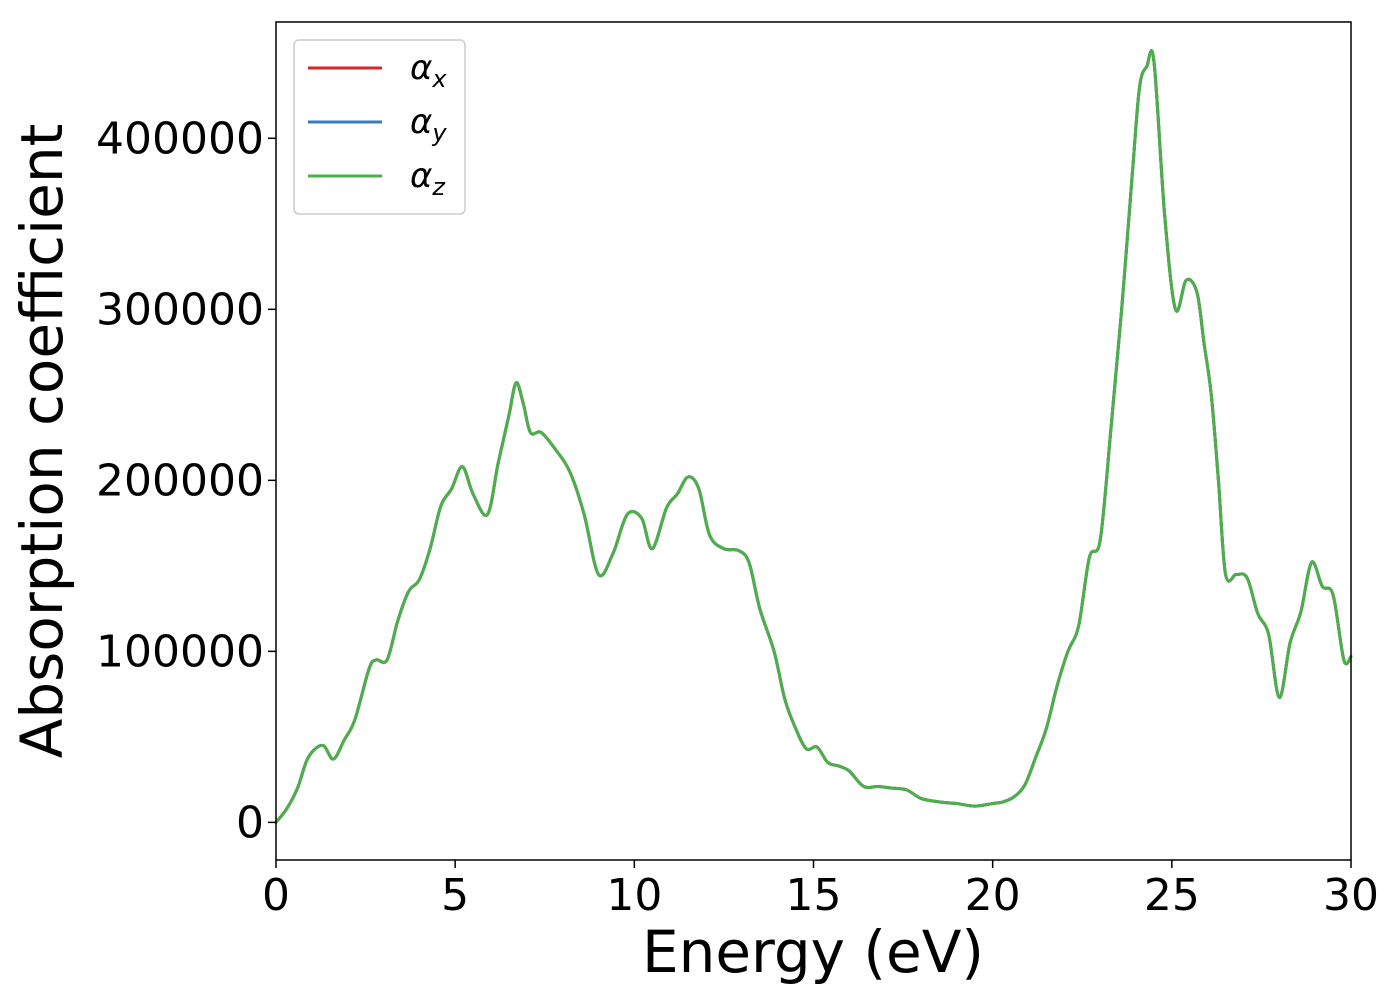 The width and height of the screenshot is (1400, 1000). What do you see at coordinates (1351, 895) in the screenshot?
I see `x-tick-label: 30` at bounding box center [1351, 895].